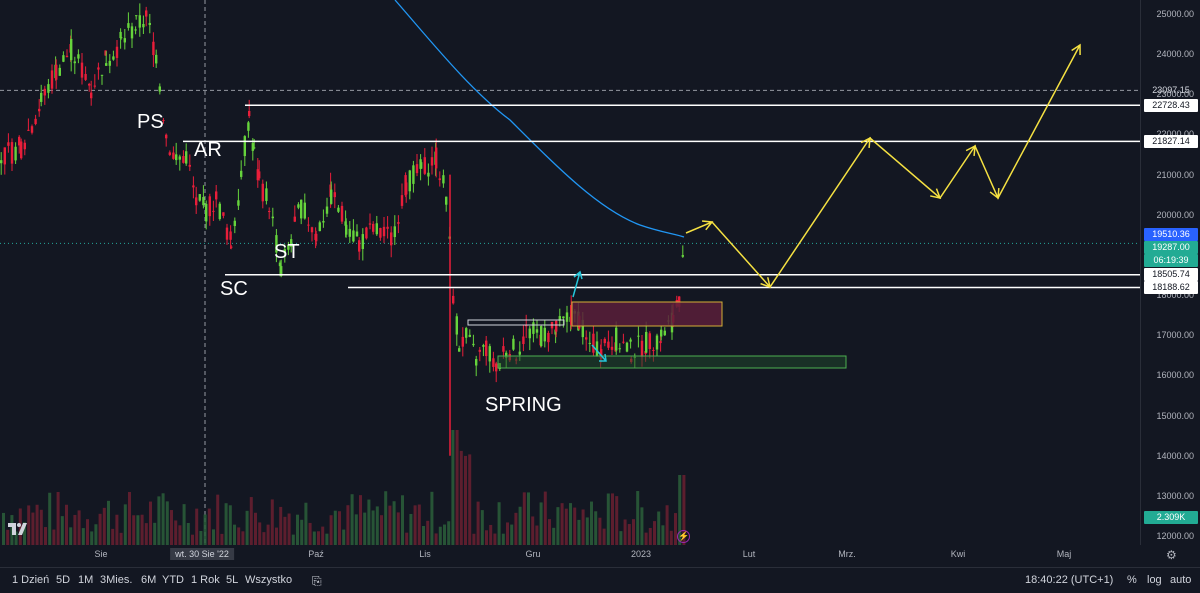  I want to click on log-scale-button: log, so click(1154, 580).